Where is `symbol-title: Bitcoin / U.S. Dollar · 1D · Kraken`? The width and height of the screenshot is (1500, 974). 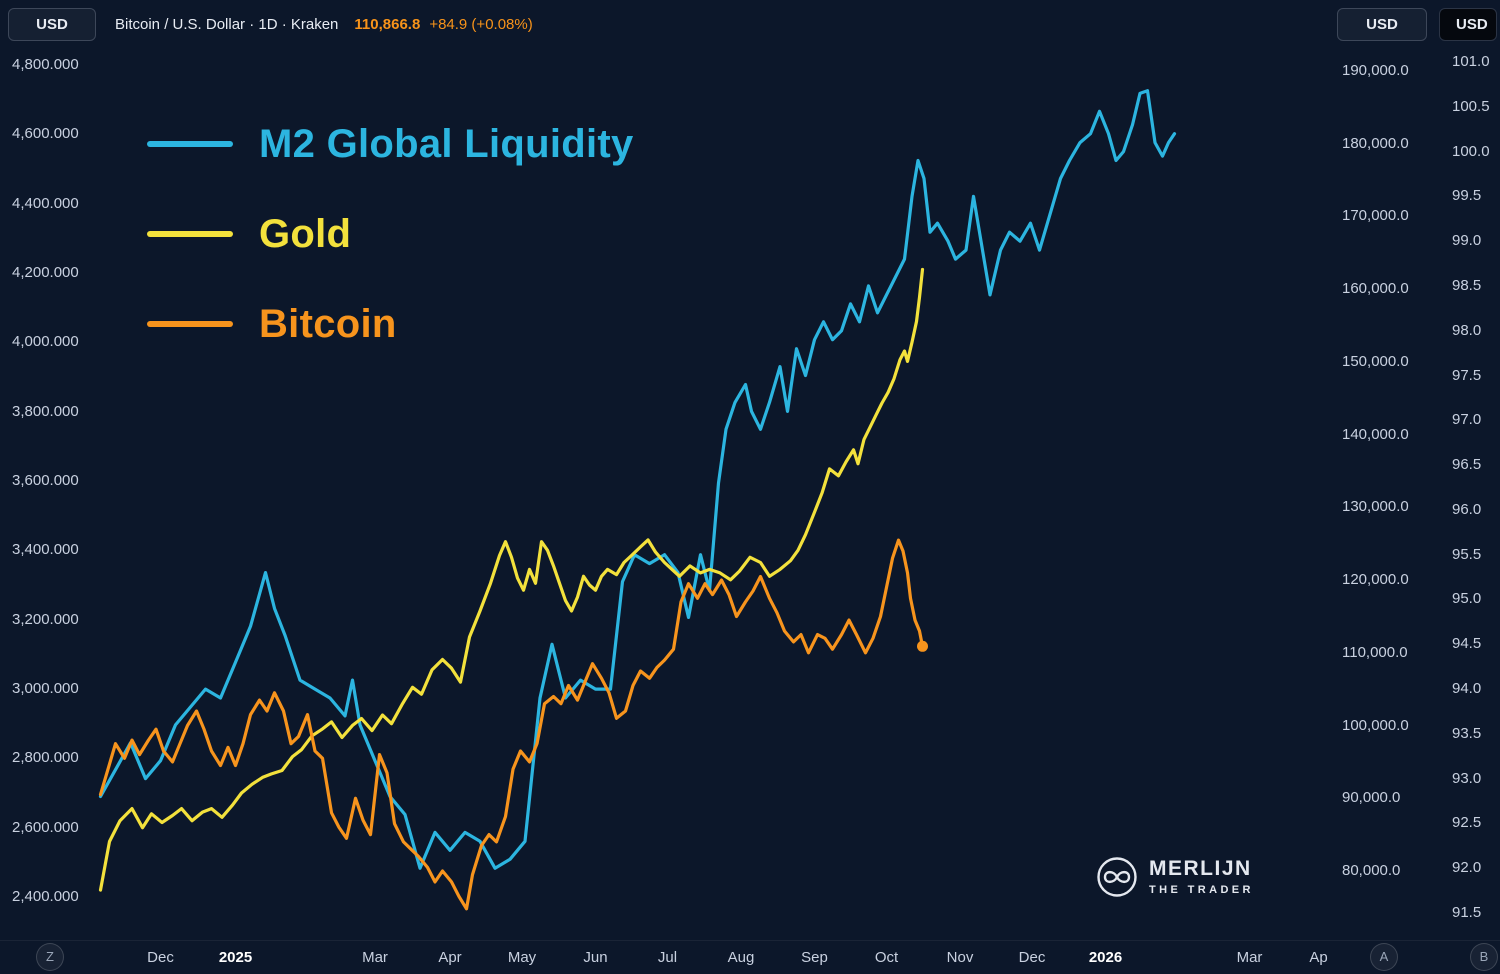
symbol-title: Bitcoin / U.S. Dollar · 1D · Kraken is located at coordinates (227, 24).